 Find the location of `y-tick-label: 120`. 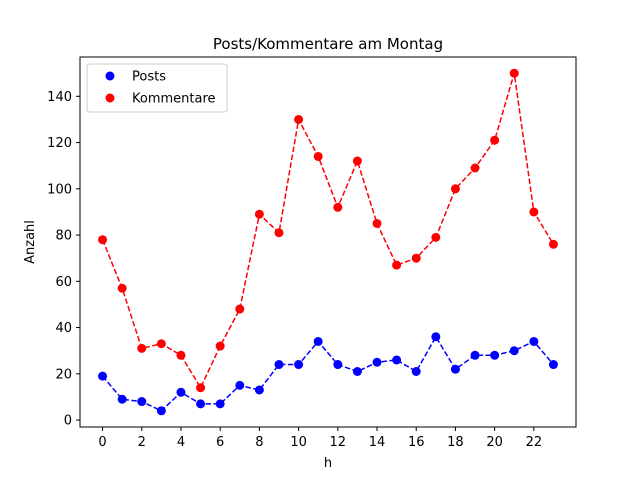

y-tick-label: 120 is located at coordinates (59, 143).